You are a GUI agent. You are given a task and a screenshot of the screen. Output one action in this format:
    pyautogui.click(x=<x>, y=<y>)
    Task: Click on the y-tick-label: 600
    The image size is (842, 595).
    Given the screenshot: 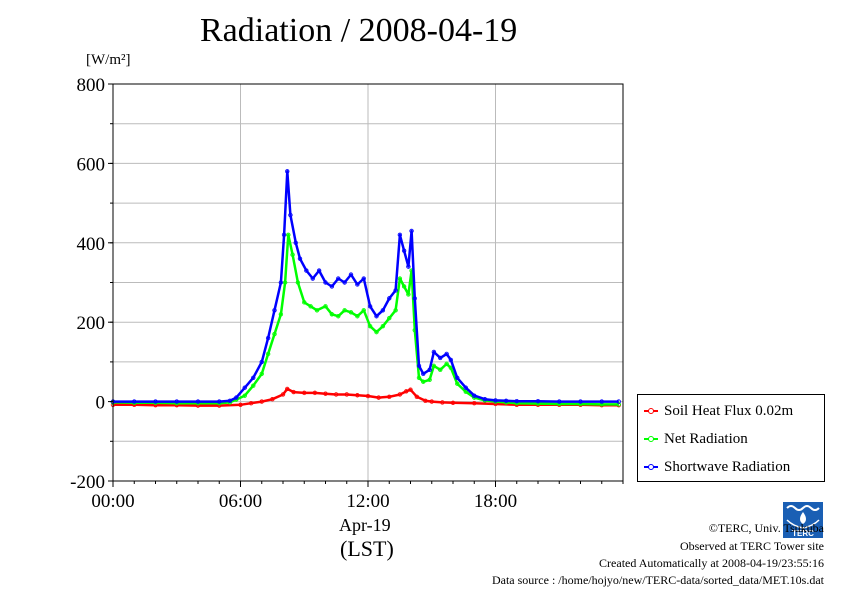 What is the action you would take?
    pyautogui.click(x=91, y=164)
    